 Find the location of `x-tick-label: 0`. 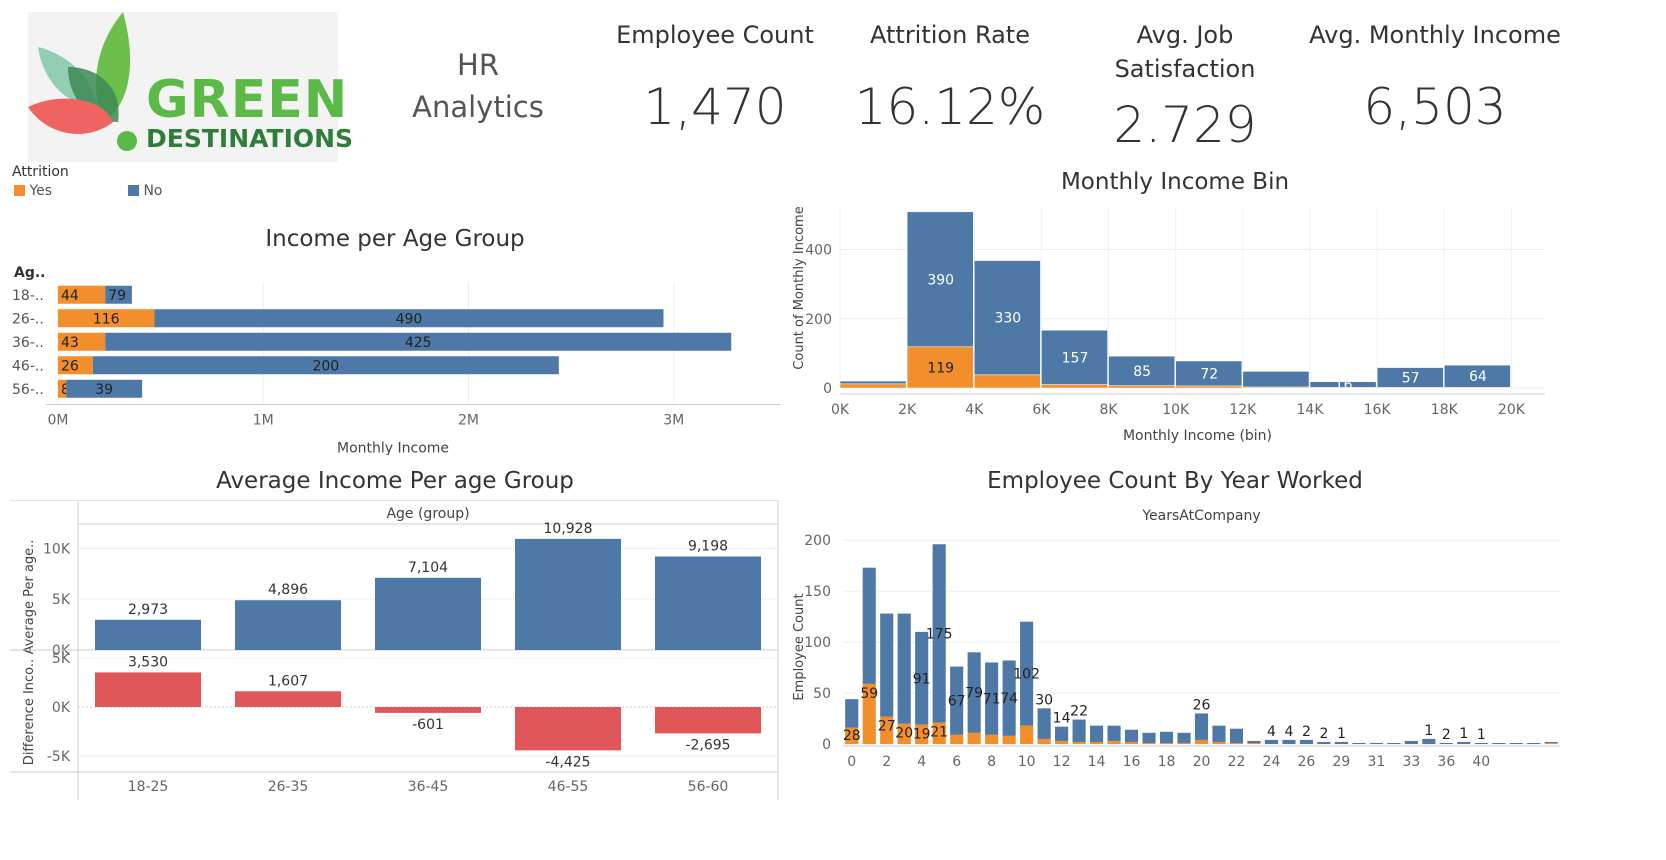

x-tick-label: 0 is located at coordinates (851, 762).